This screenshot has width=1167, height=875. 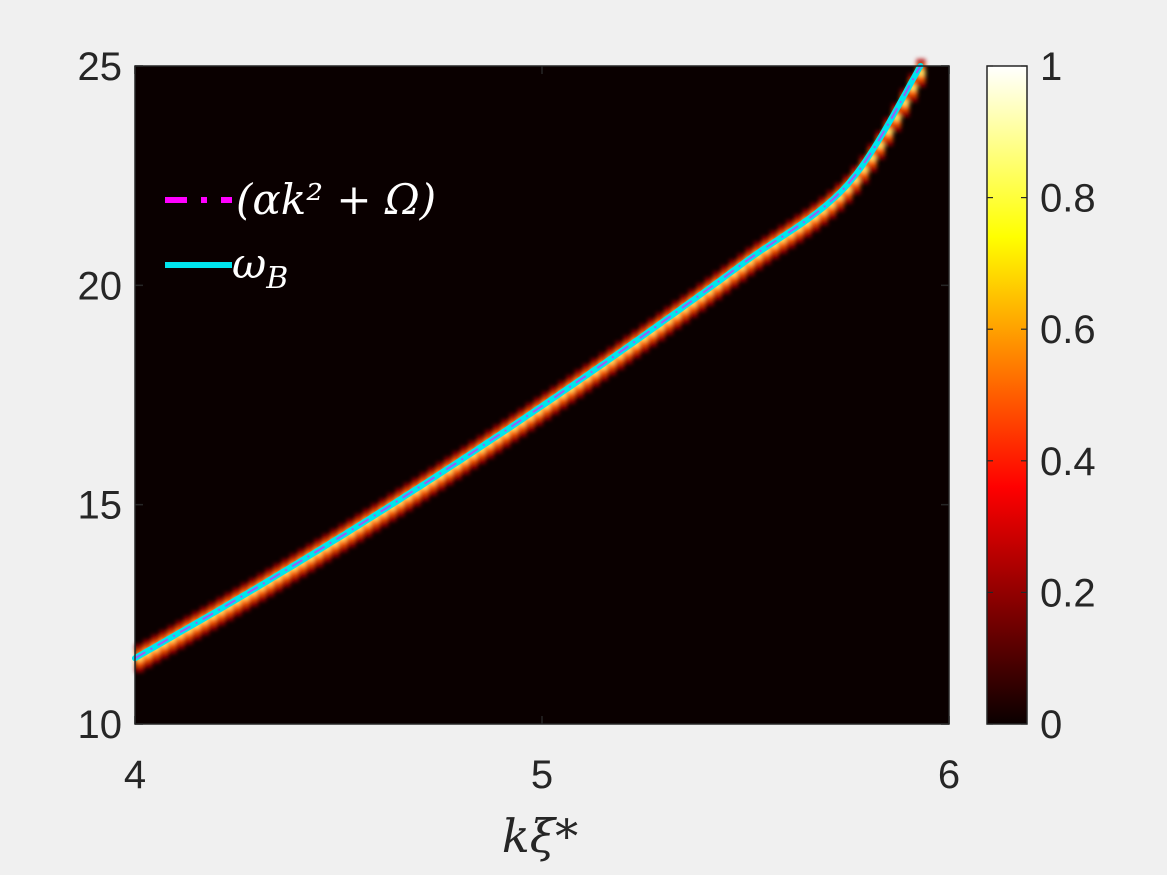 What do you see at coordinates (1068, 330) in the screenshot?
I see `colorbar-tick-label: 0.6` at bounding box center [1068, 330].